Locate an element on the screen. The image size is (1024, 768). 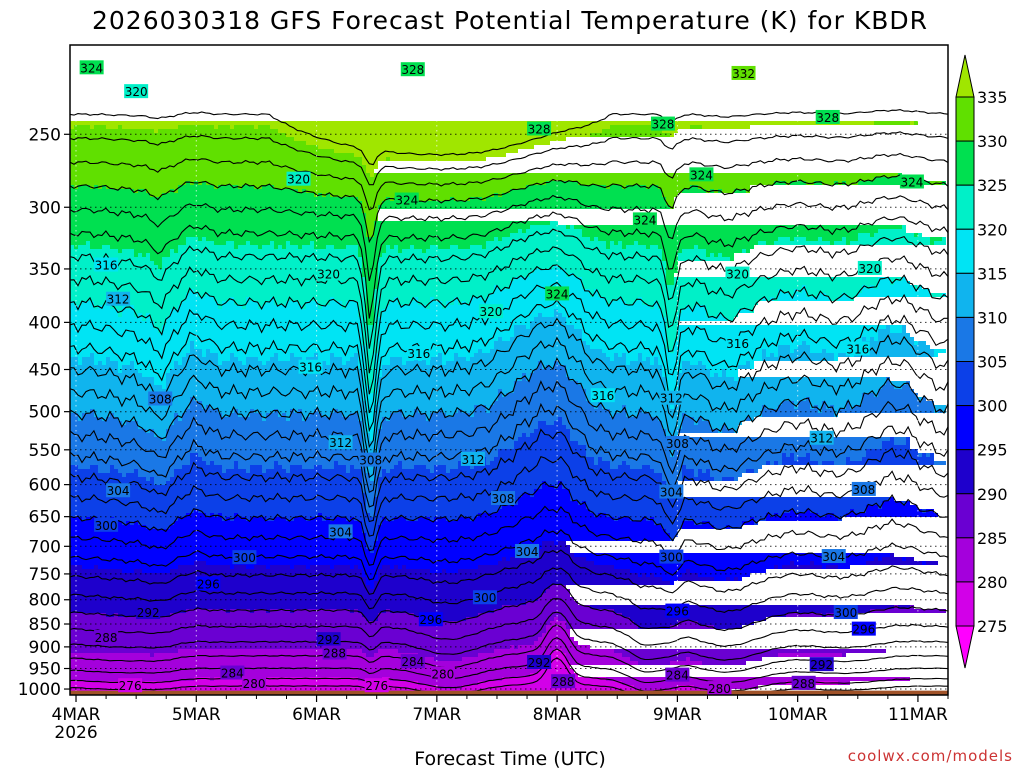
contour-label: 320 is located at coordinates (298, 180).